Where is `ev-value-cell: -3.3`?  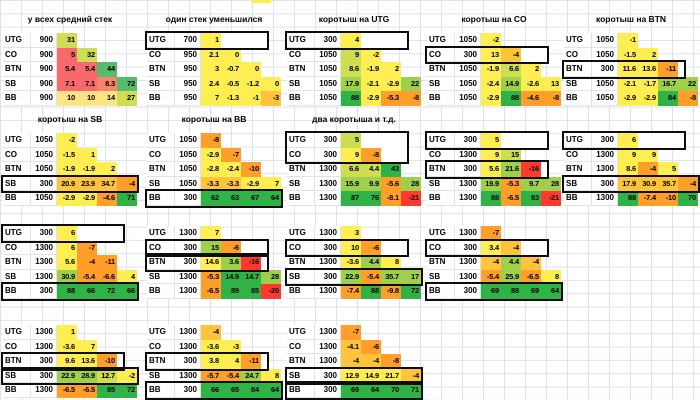 ev-value-cell: -3.3 is located at coordinates (211, 183).